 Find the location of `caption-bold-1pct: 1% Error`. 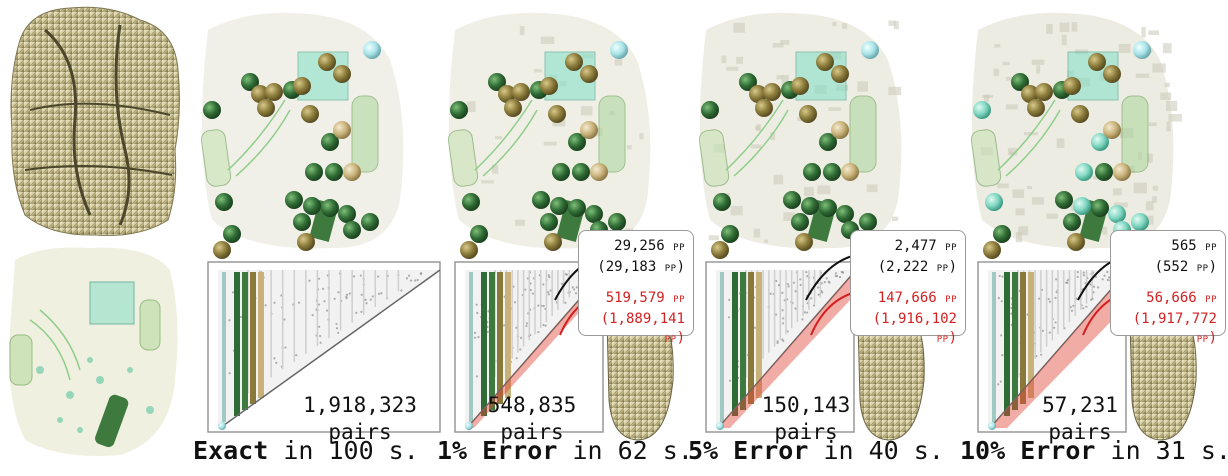

caption-bold-1pct: 1% Error is located at coordinates (497, 450).